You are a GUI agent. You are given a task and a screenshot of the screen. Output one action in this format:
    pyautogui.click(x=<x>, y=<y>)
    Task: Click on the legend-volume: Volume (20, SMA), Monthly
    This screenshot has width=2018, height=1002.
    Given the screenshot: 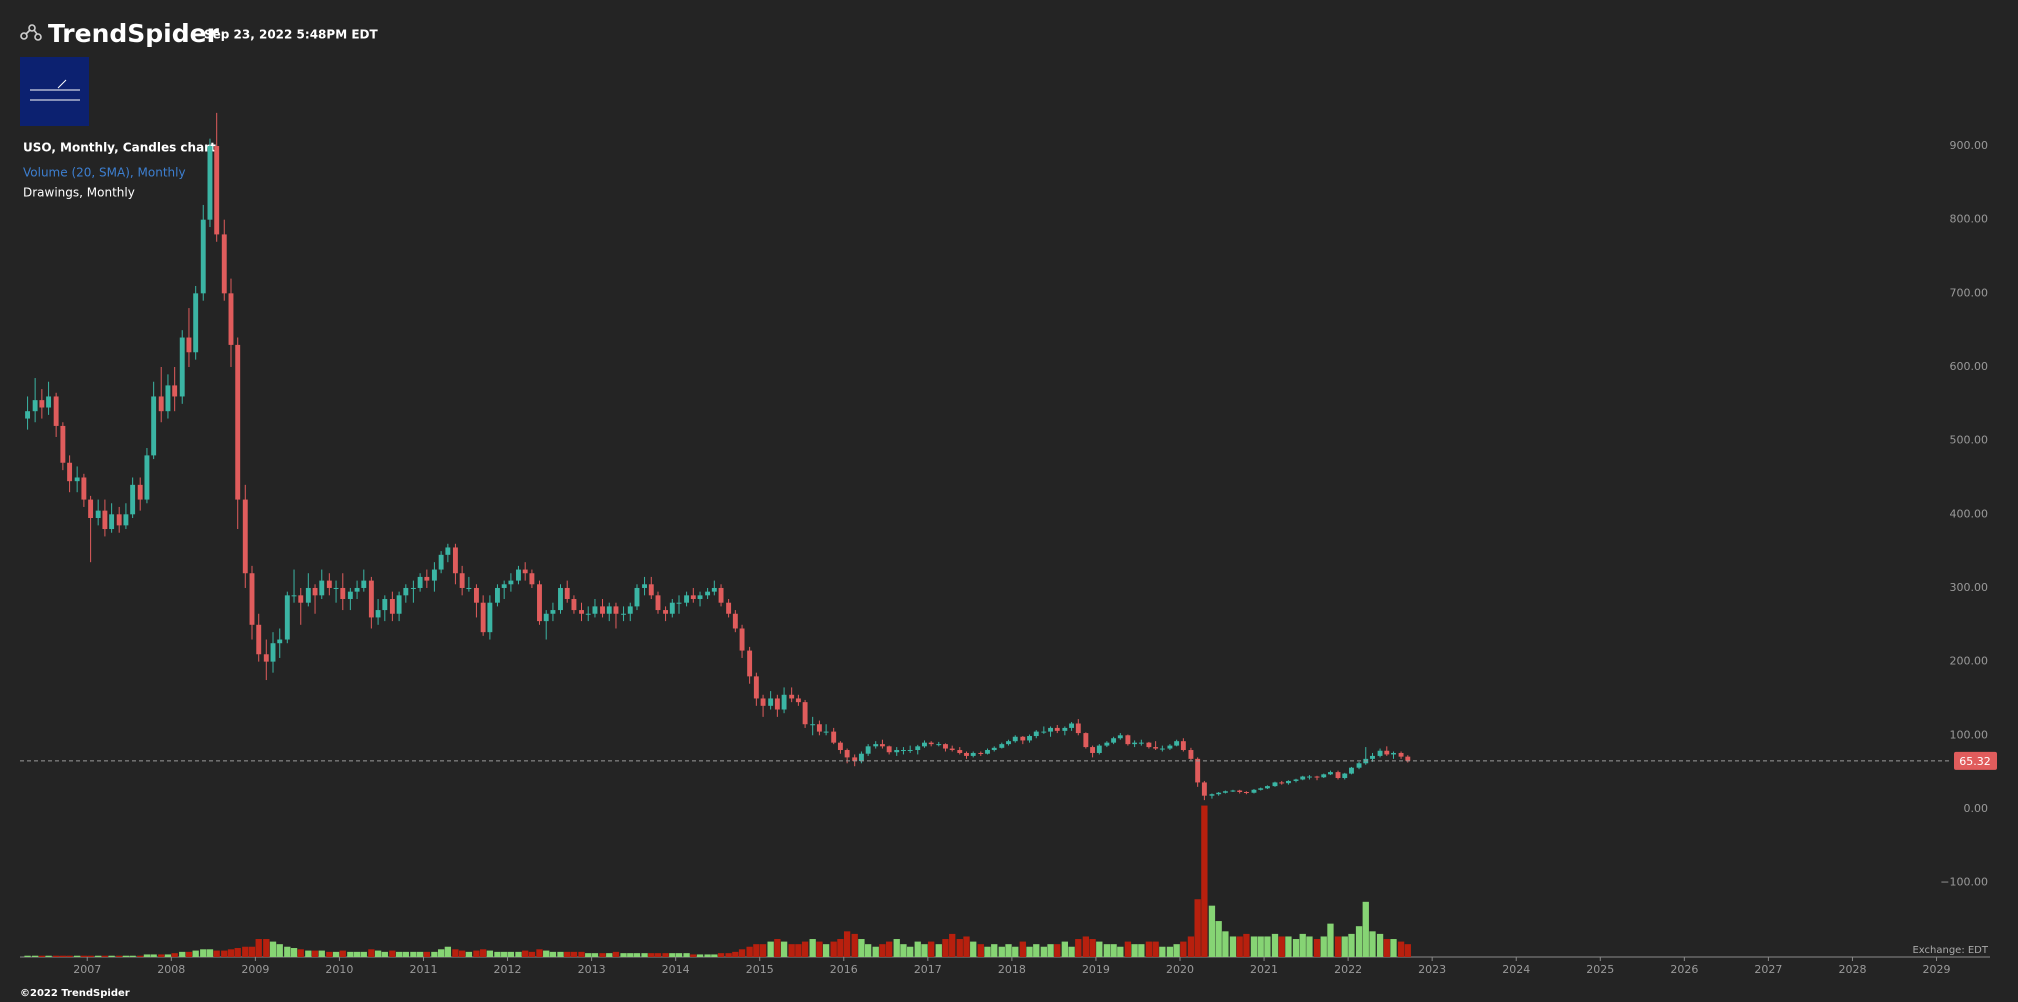 What is the action you would take?
    pyautogui.click(x=104, y=173)
    